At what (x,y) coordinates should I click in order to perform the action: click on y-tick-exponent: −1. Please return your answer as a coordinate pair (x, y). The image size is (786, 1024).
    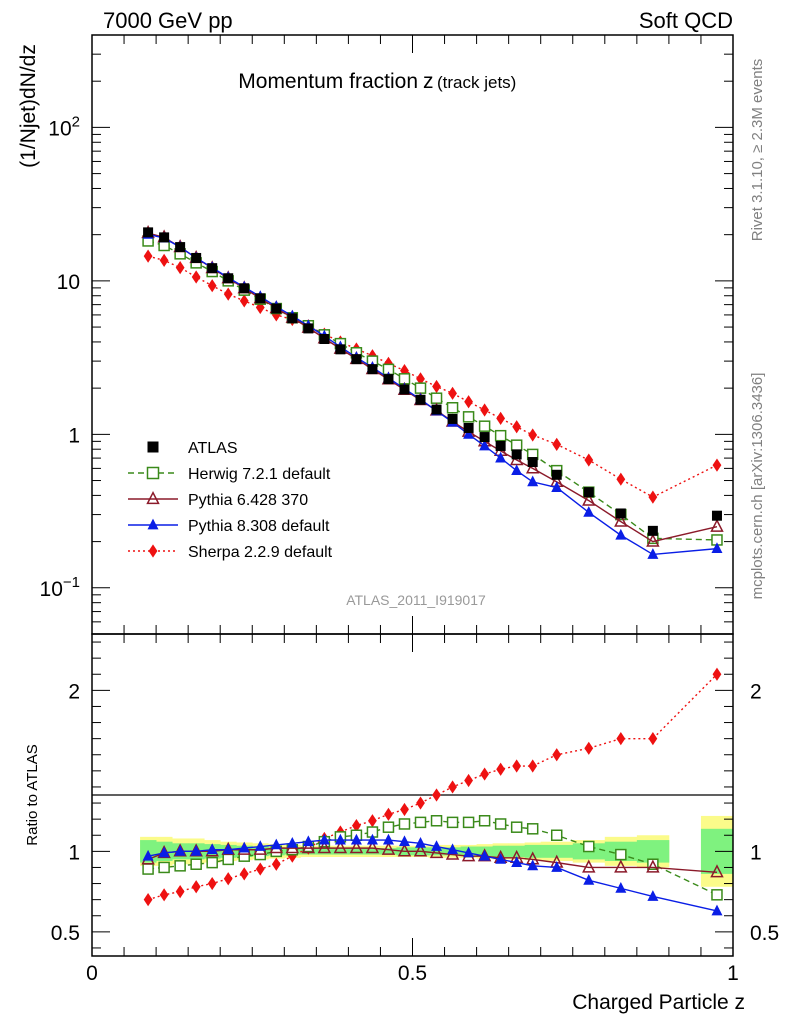
    Looking at the image, I should click on (71, 582).